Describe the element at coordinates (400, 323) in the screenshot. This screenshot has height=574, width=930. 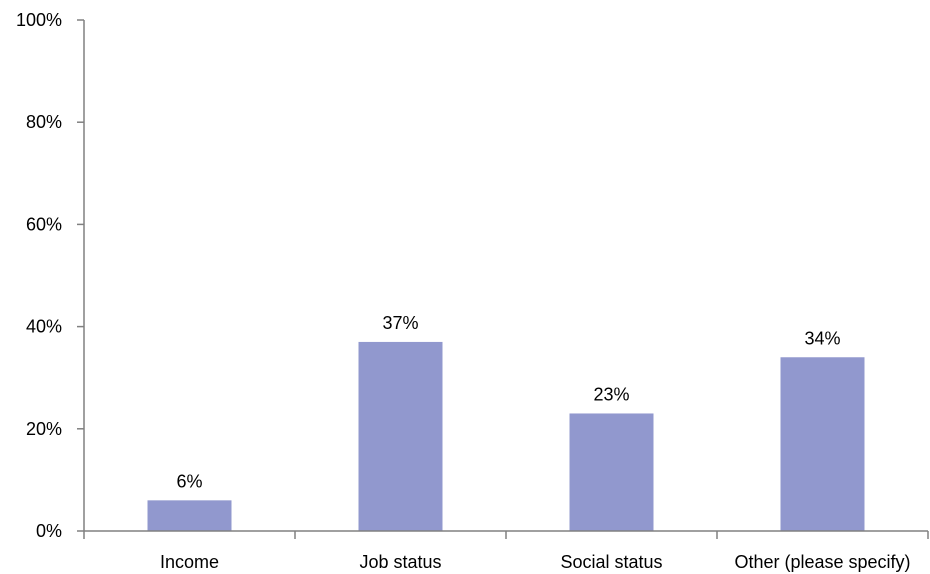
I see `data-label: 37%` at that location.